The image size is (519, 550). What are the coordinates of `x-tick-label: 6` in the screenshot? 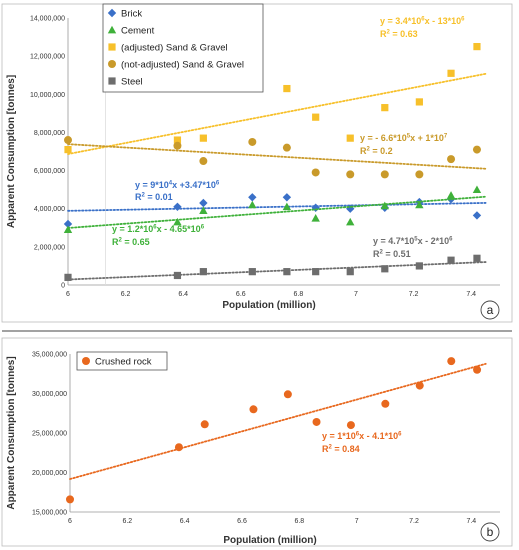 It's located at (70, 521).